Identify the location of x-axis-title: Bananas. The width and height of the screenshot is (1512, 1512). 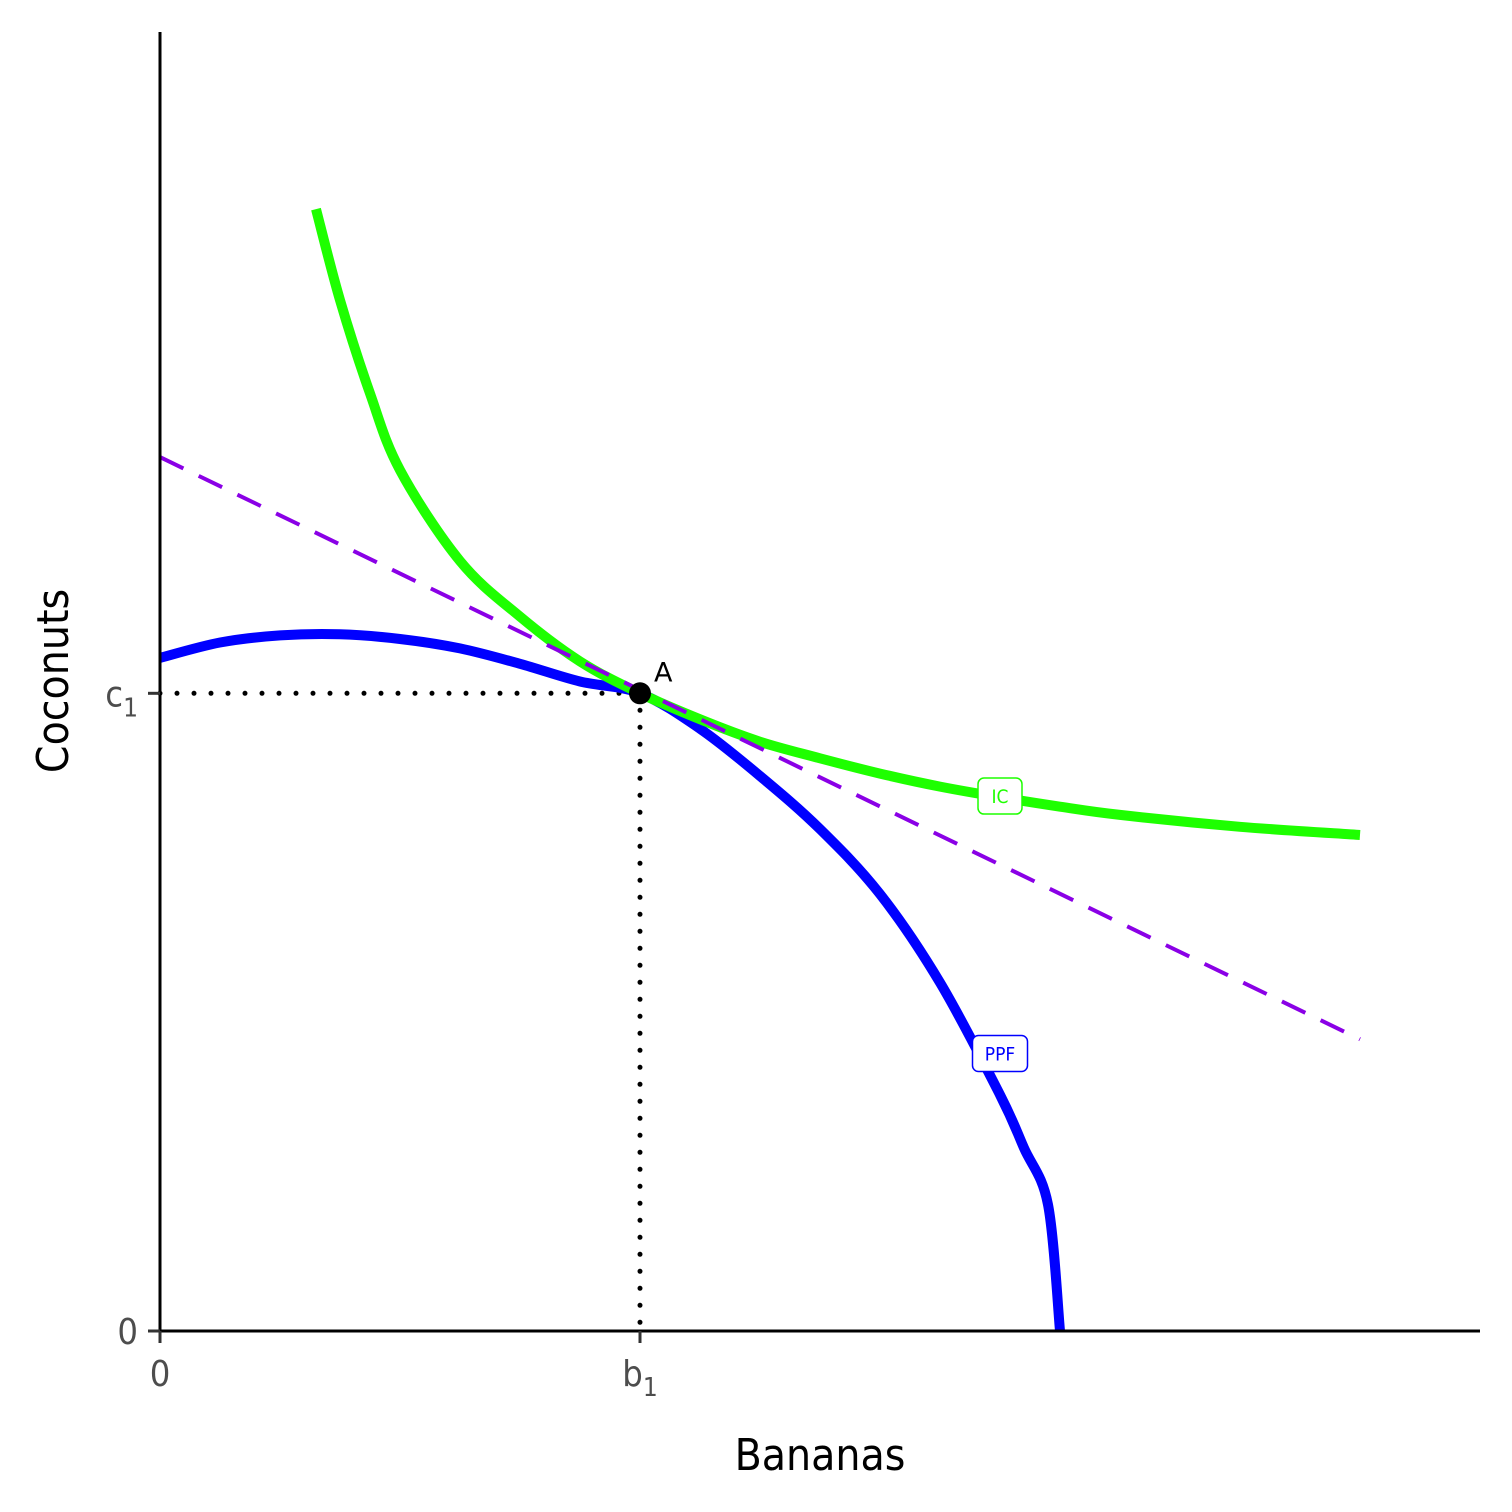
(820, 1455).